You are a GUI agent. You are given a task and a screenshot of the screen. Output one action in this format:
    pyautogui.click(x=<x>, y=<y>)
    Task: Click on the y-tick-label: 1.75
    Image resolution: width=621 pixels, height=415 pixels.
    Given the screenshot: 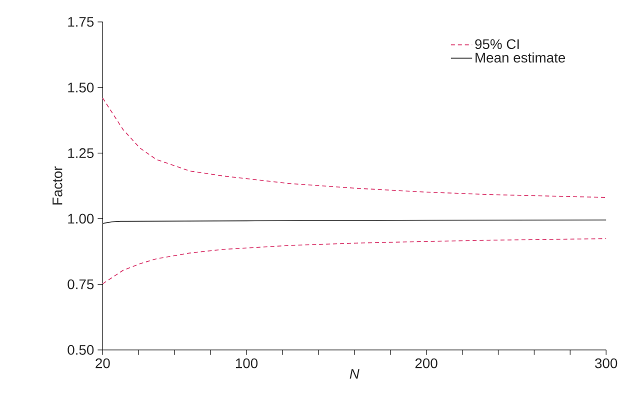 What is the action you would take?
    pyautogui.click(x=81, y=22)
    